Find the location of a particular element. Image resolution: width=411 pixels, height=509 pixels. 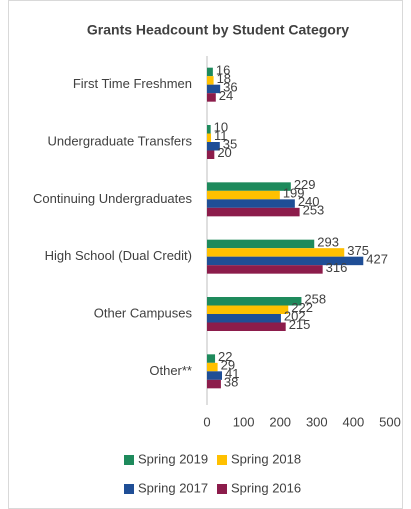

value-label: 199 is located at coordinates (294, 193).